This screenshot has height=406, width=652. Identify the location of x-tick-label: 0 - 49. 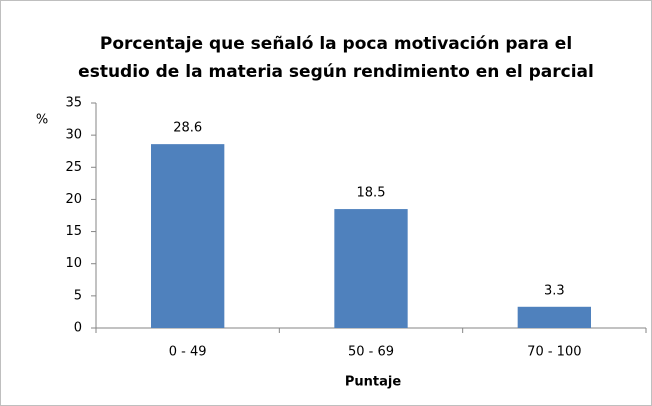
(188, 352).